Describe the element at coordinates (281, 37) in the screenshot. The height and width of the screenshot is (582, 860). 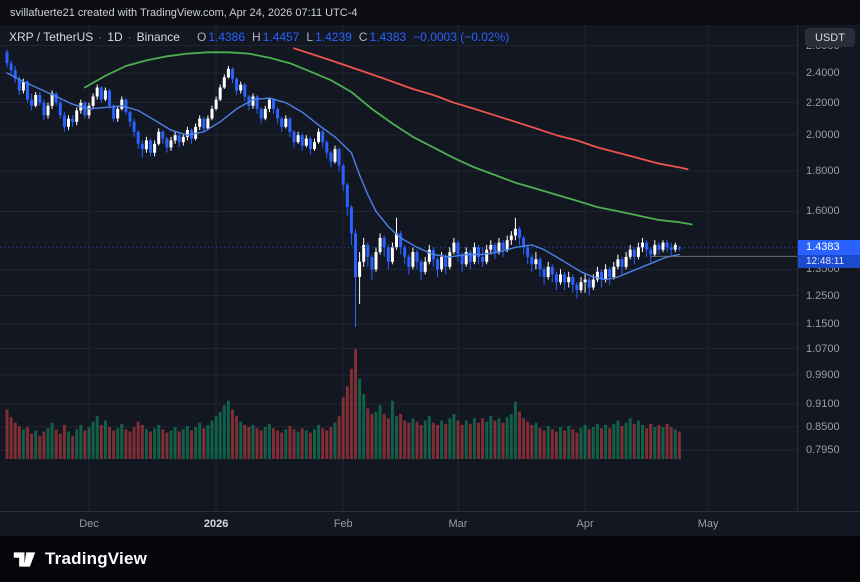
I see `high-value: 1.4457` at that location.